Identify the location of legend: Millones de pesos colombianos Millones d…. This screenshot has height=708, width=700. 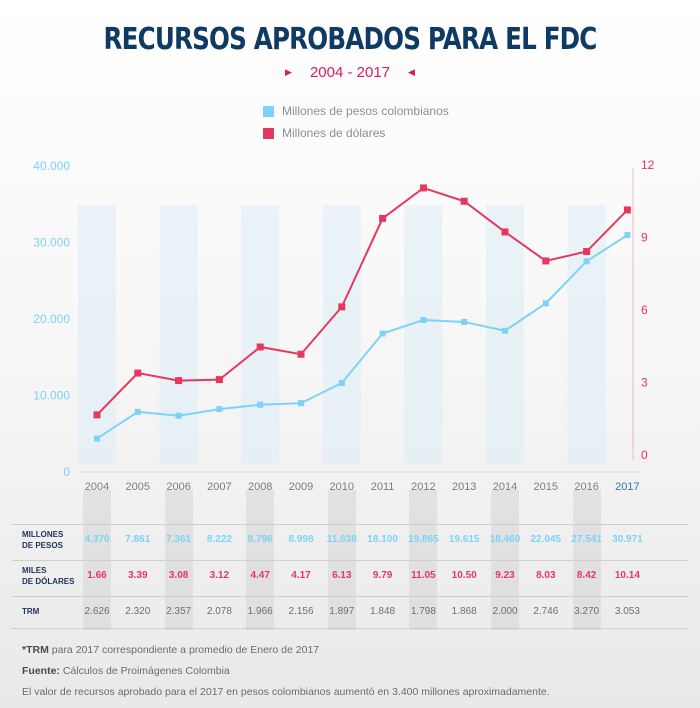
(356, 122).